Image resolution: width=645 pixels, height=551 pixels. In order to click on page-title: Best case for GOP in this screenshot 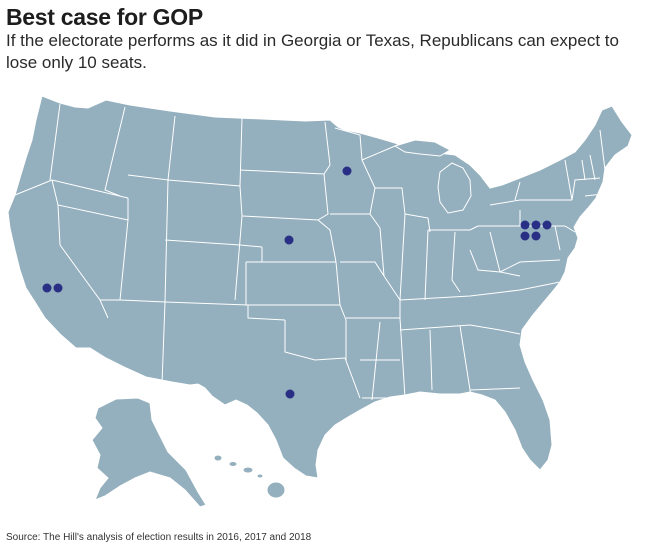, I will do `click(104, 17)`.